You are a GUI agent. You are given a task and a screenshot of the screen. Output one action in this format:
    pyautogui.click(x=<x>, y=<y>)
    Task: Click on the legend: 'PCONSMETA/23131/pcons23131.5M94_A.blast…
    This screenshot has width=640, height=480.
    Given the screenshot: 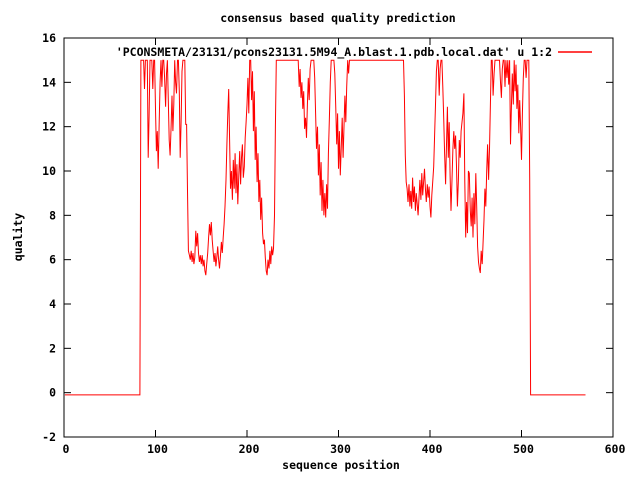 What is the action you would take?
    pyautogui.click(x=354, y=52)
    